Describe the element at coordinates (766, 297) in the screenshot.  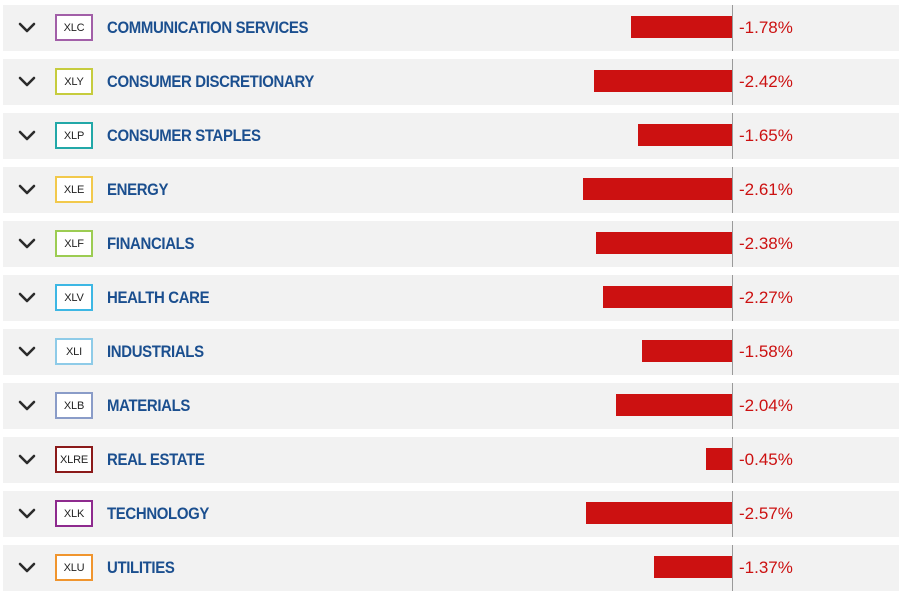
I see `change-percent: -2.27%` at that location.